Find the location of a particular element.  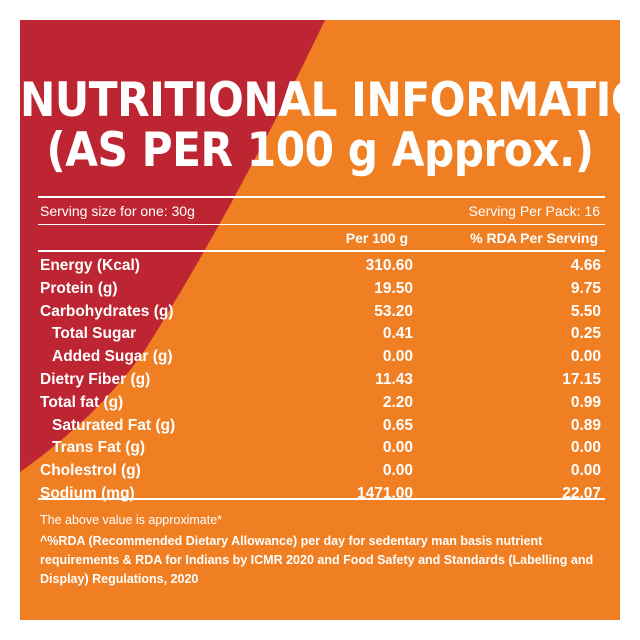

nutrient-rda: 0.25 is located at coordinates (585, 334).